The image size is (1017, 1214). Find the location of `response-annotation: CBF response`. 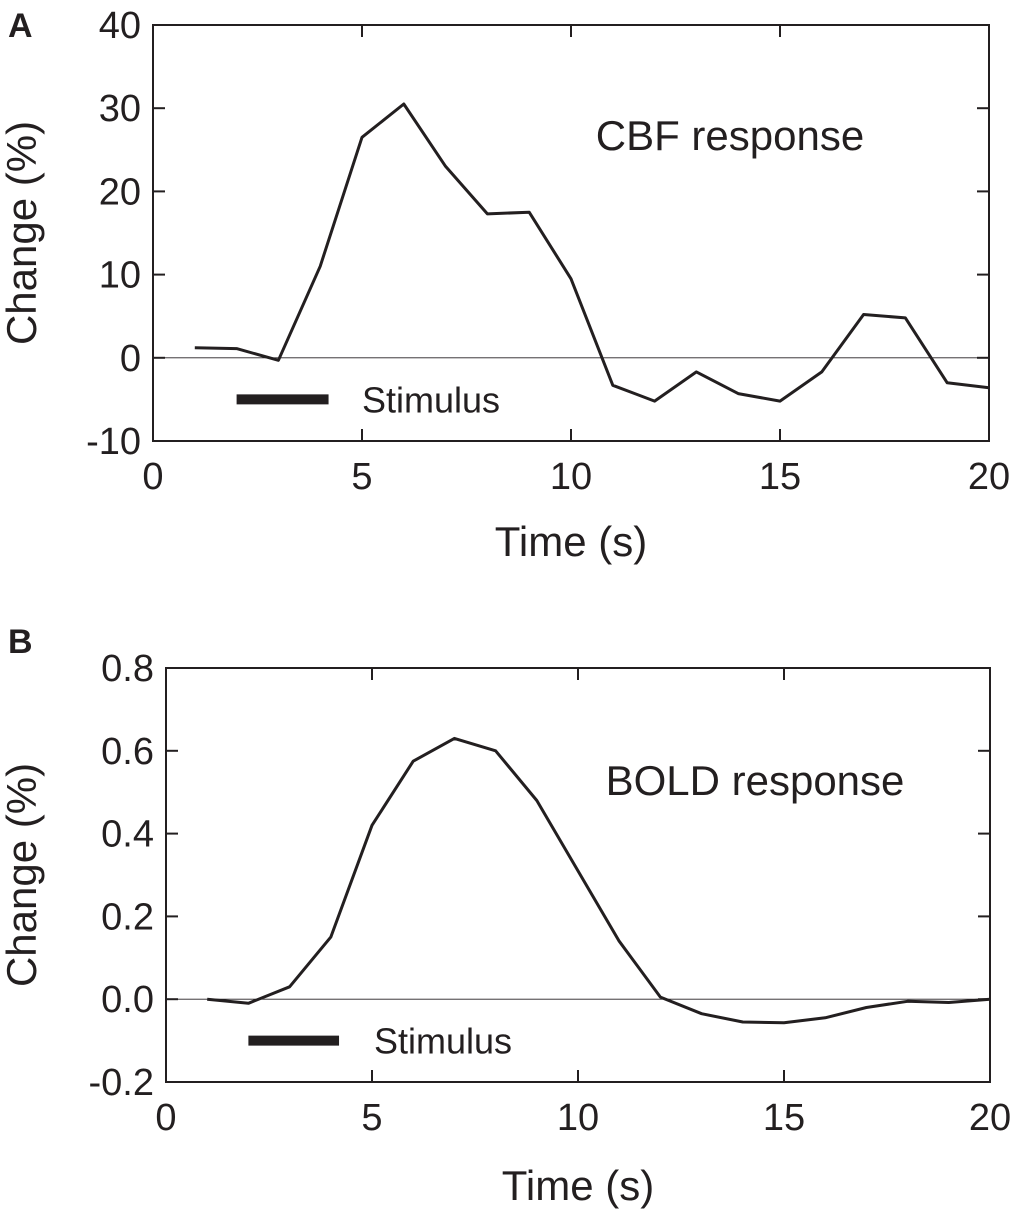

response-annotation: CBF response is located at coordinates (730, 135).